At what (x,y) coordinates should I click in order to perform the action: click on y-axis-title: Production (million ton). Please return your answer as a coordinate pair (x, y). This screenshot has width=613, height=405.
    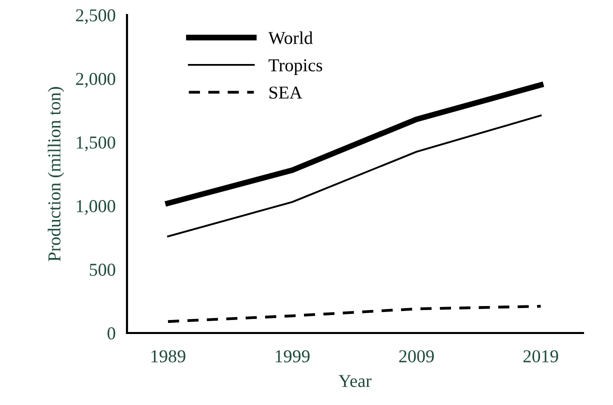
    Looking at the image, I should click on (56, 174).